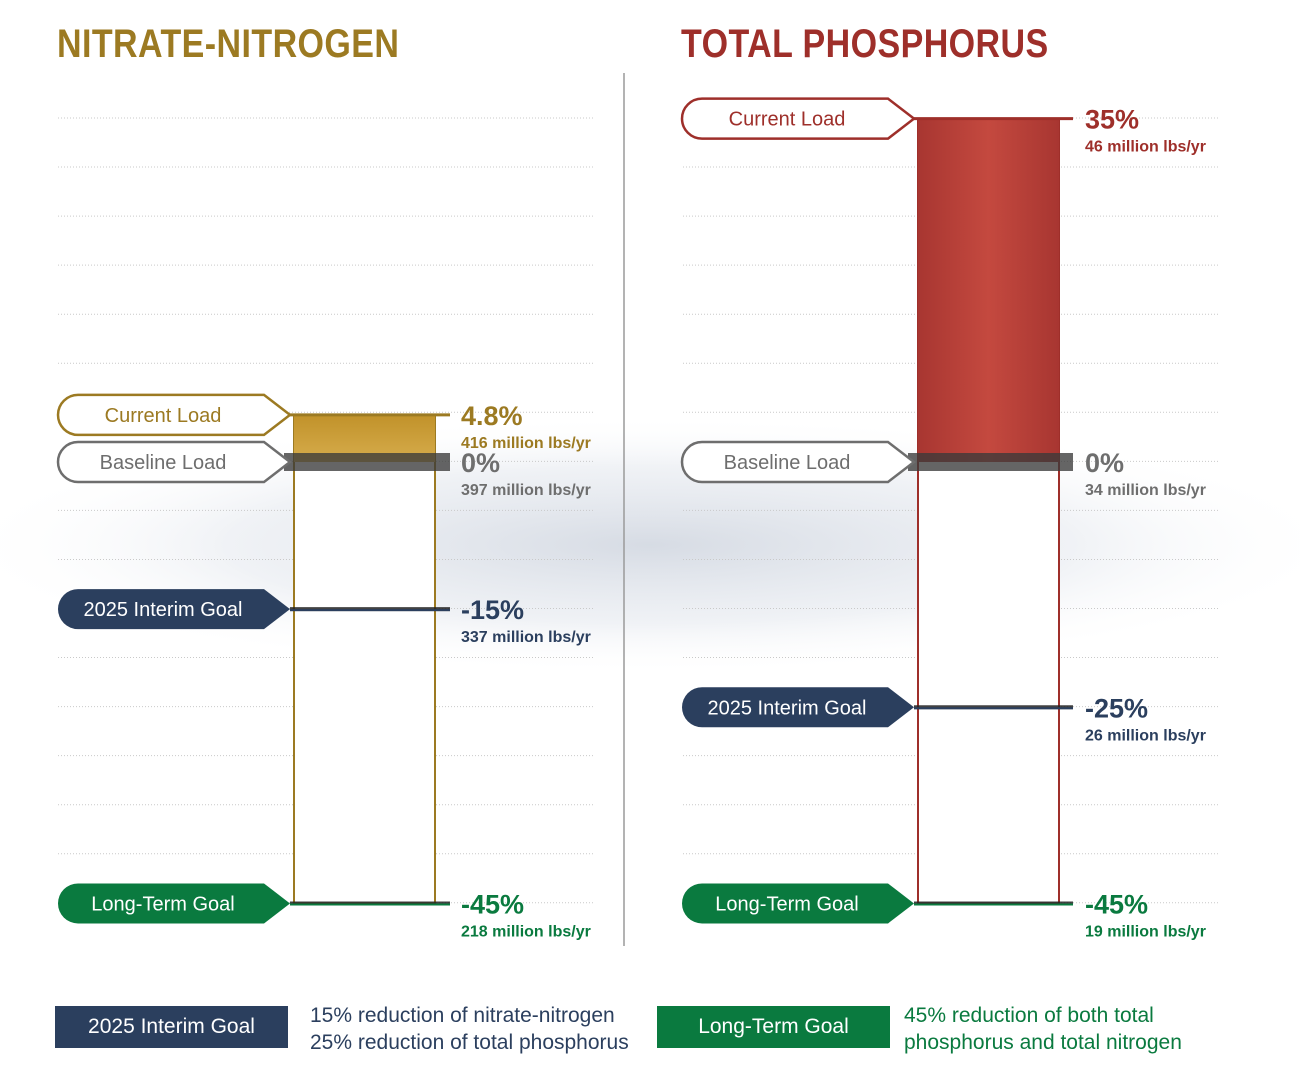 This screenshot has height=1091, width=1300. What do you see at coordinates (865, 44) in the screenshot?
I see `chart-title-phosphorus: TOTAL PHOSPHORUS` at bounding box center [865, 44].